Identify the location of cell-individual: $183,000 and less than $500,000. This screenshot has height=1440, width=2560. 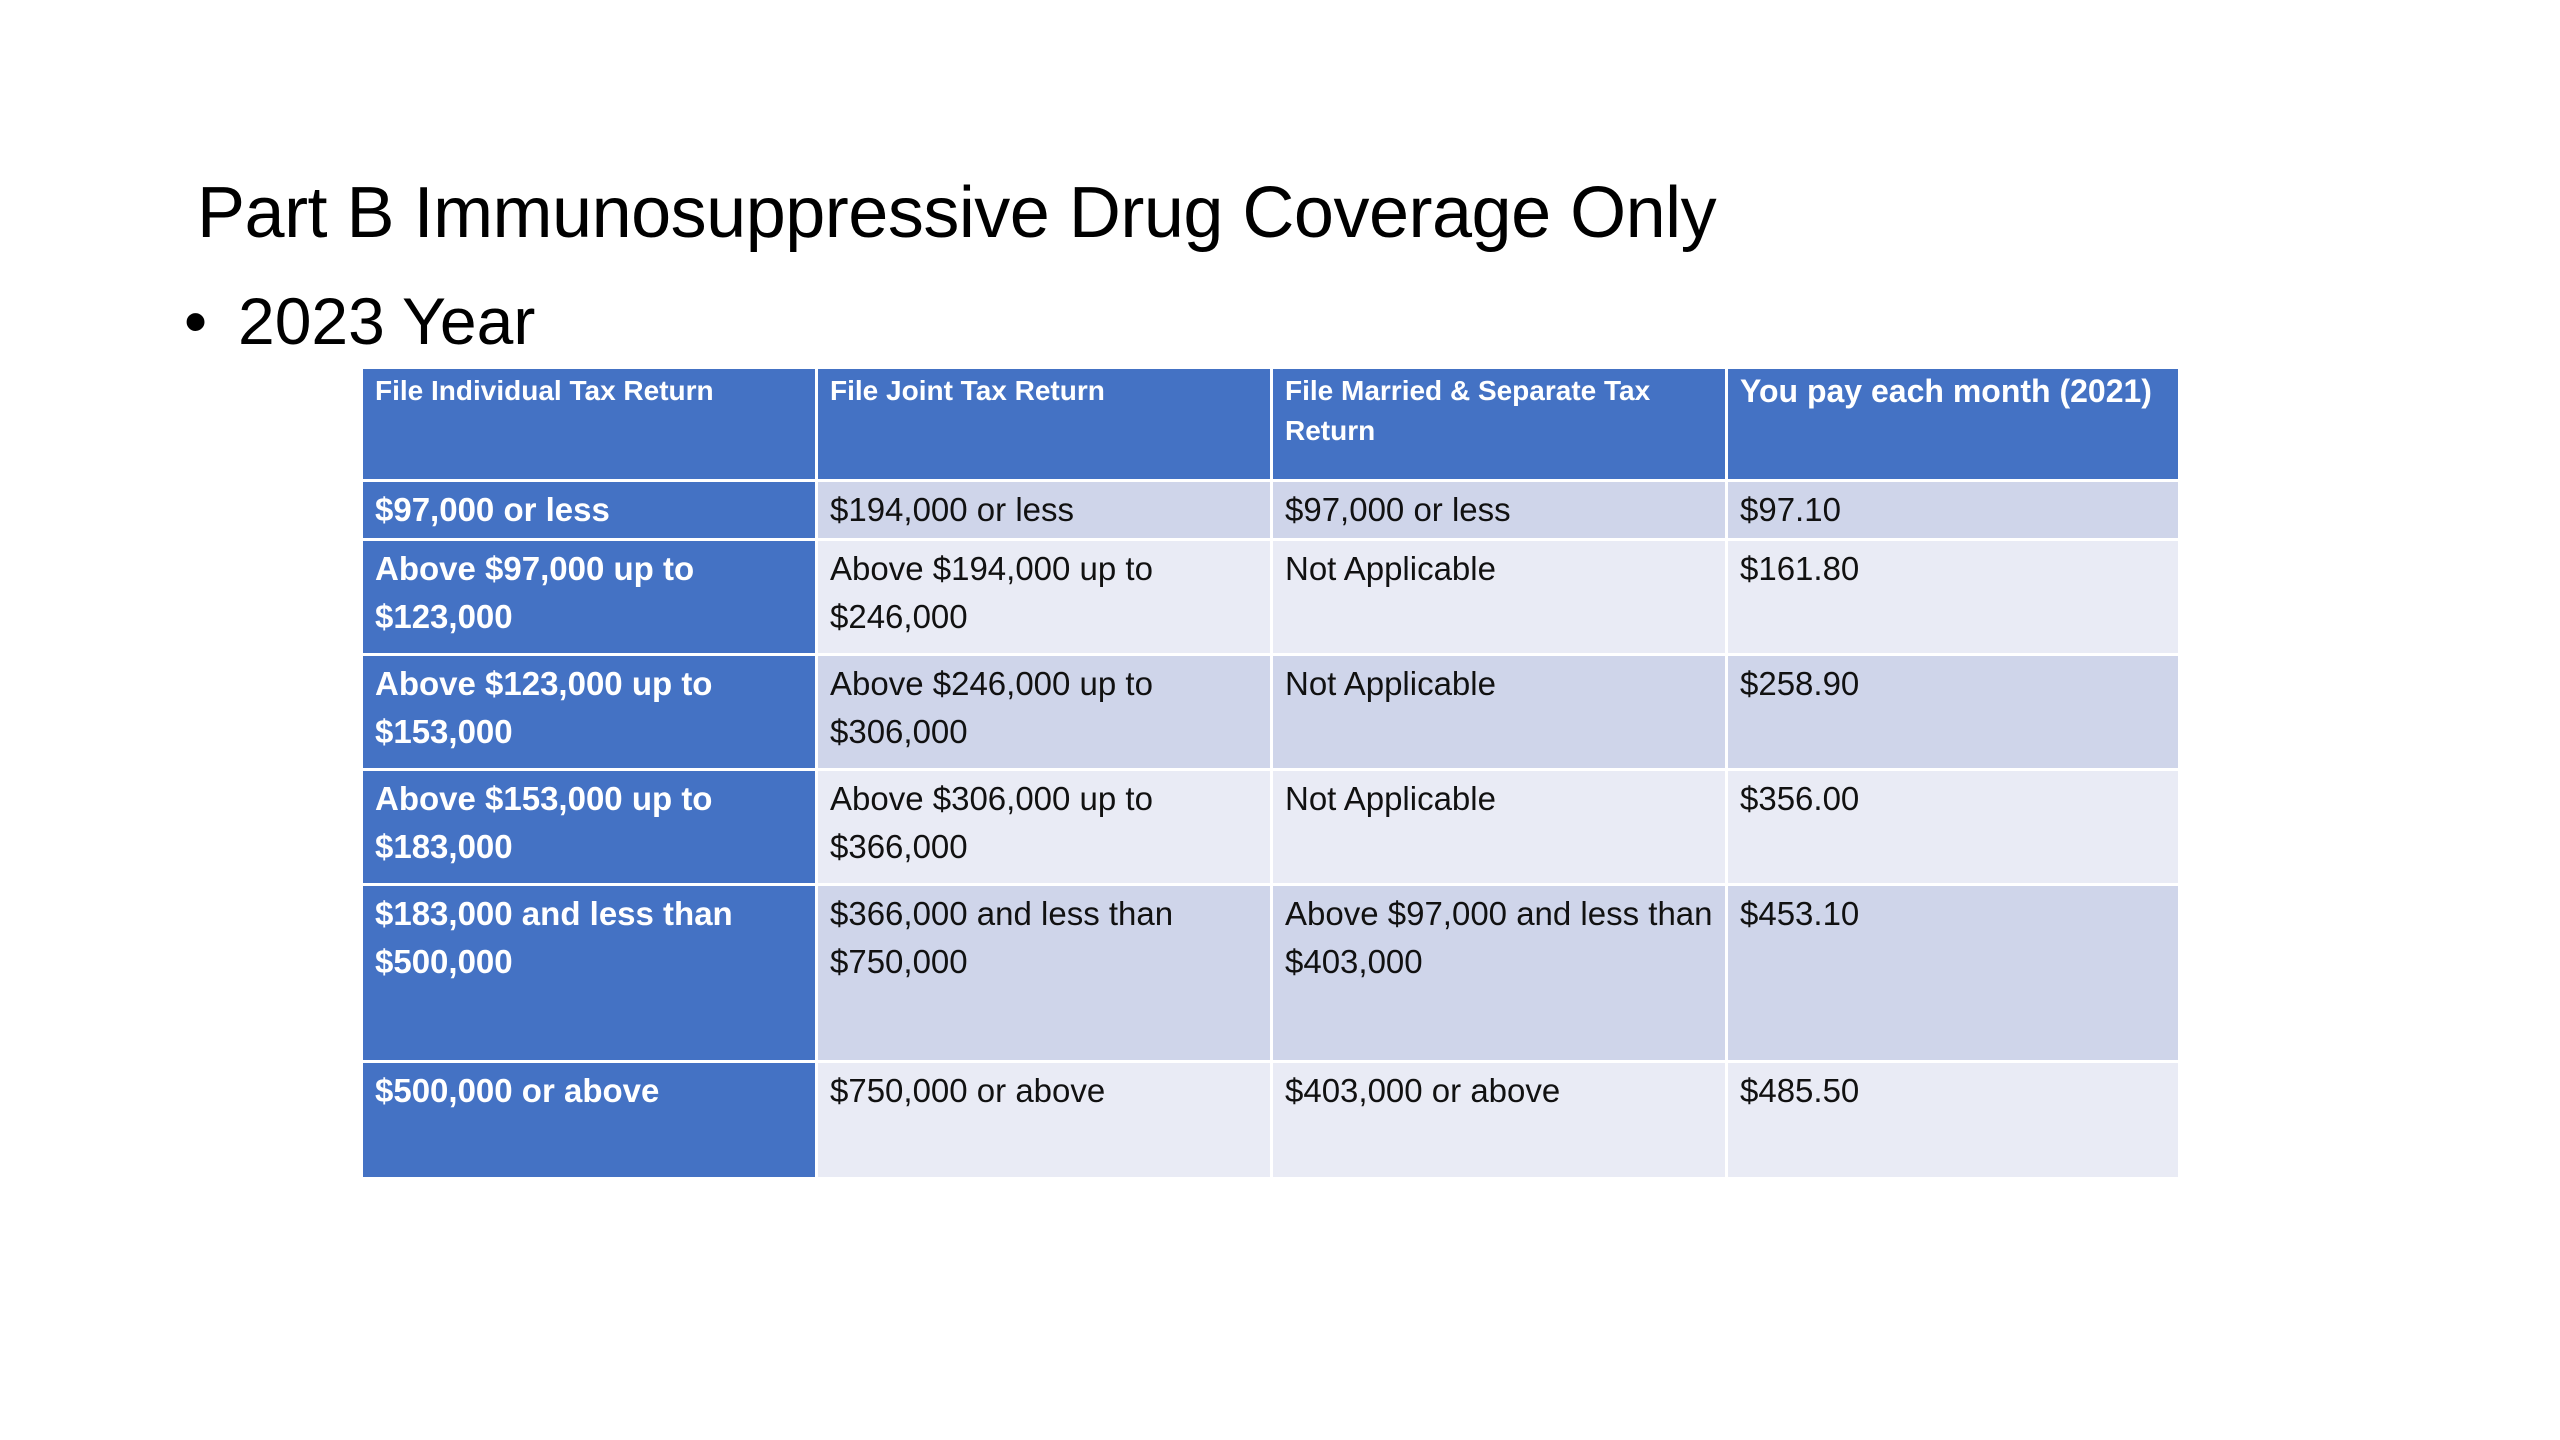
(589, 973).